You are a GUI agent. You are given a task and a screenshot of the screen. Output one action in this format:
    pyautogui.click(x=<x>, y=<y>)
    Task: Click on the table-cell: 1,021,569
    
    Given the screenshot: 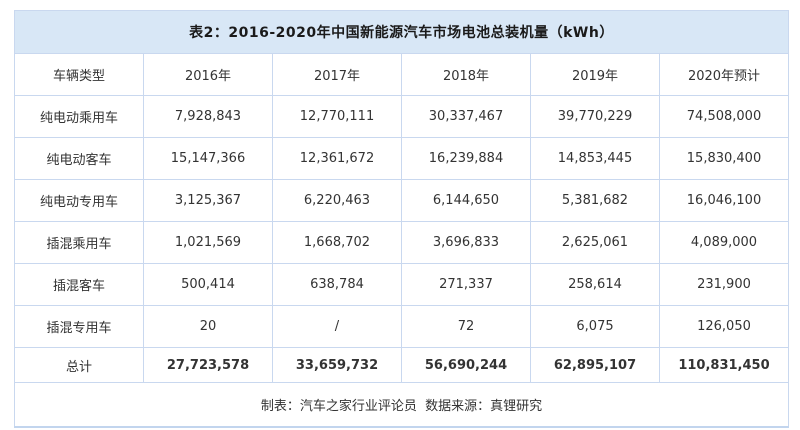 What is the action you would take?
    pyautogui.click(x=208, y=242)
    